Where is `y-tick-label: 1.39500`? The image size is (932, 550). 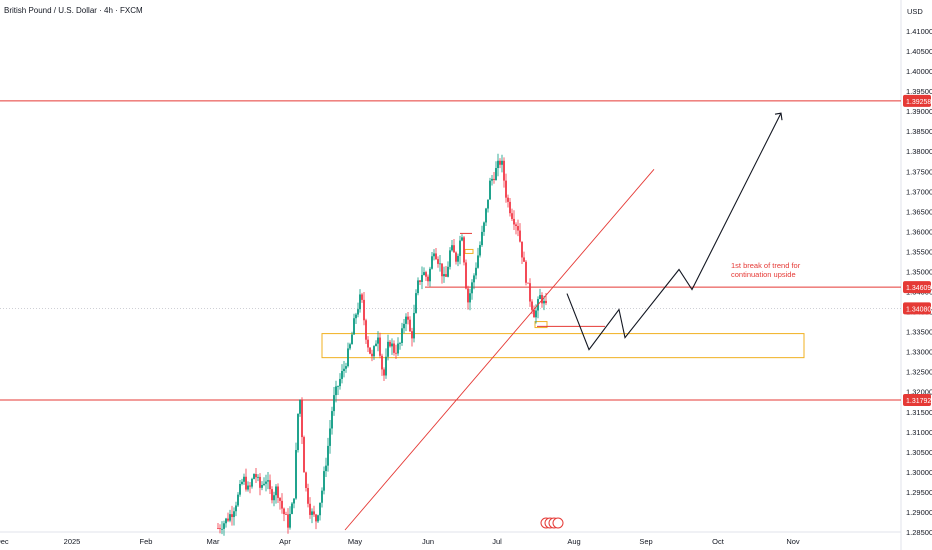
y-tick-label: 1.39500 is located at coordinates (919, 91).